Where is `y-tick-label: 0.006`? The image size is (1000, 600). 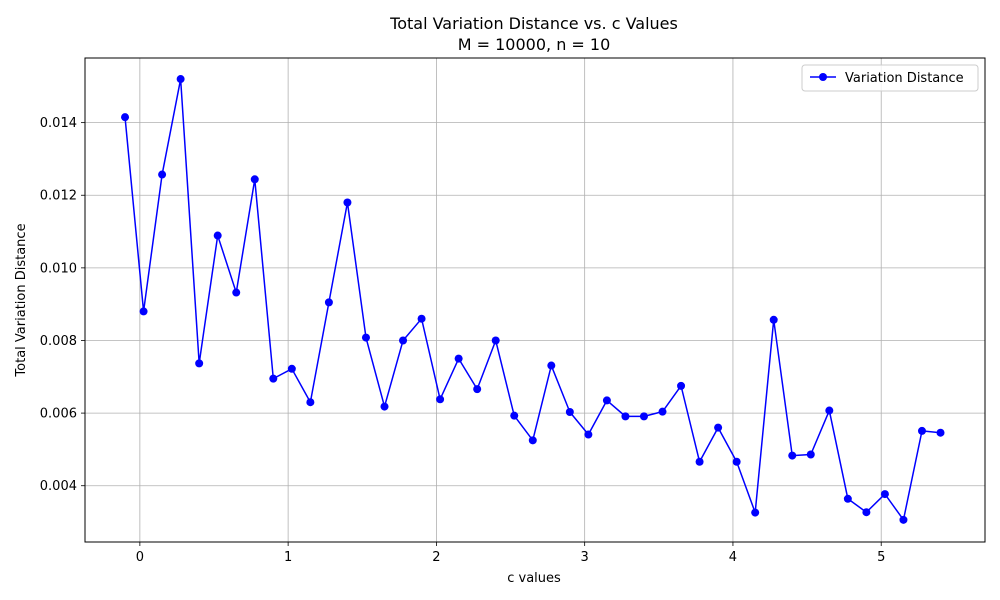 y-tick-label: 0.006 is located at coordinates (58, 414).